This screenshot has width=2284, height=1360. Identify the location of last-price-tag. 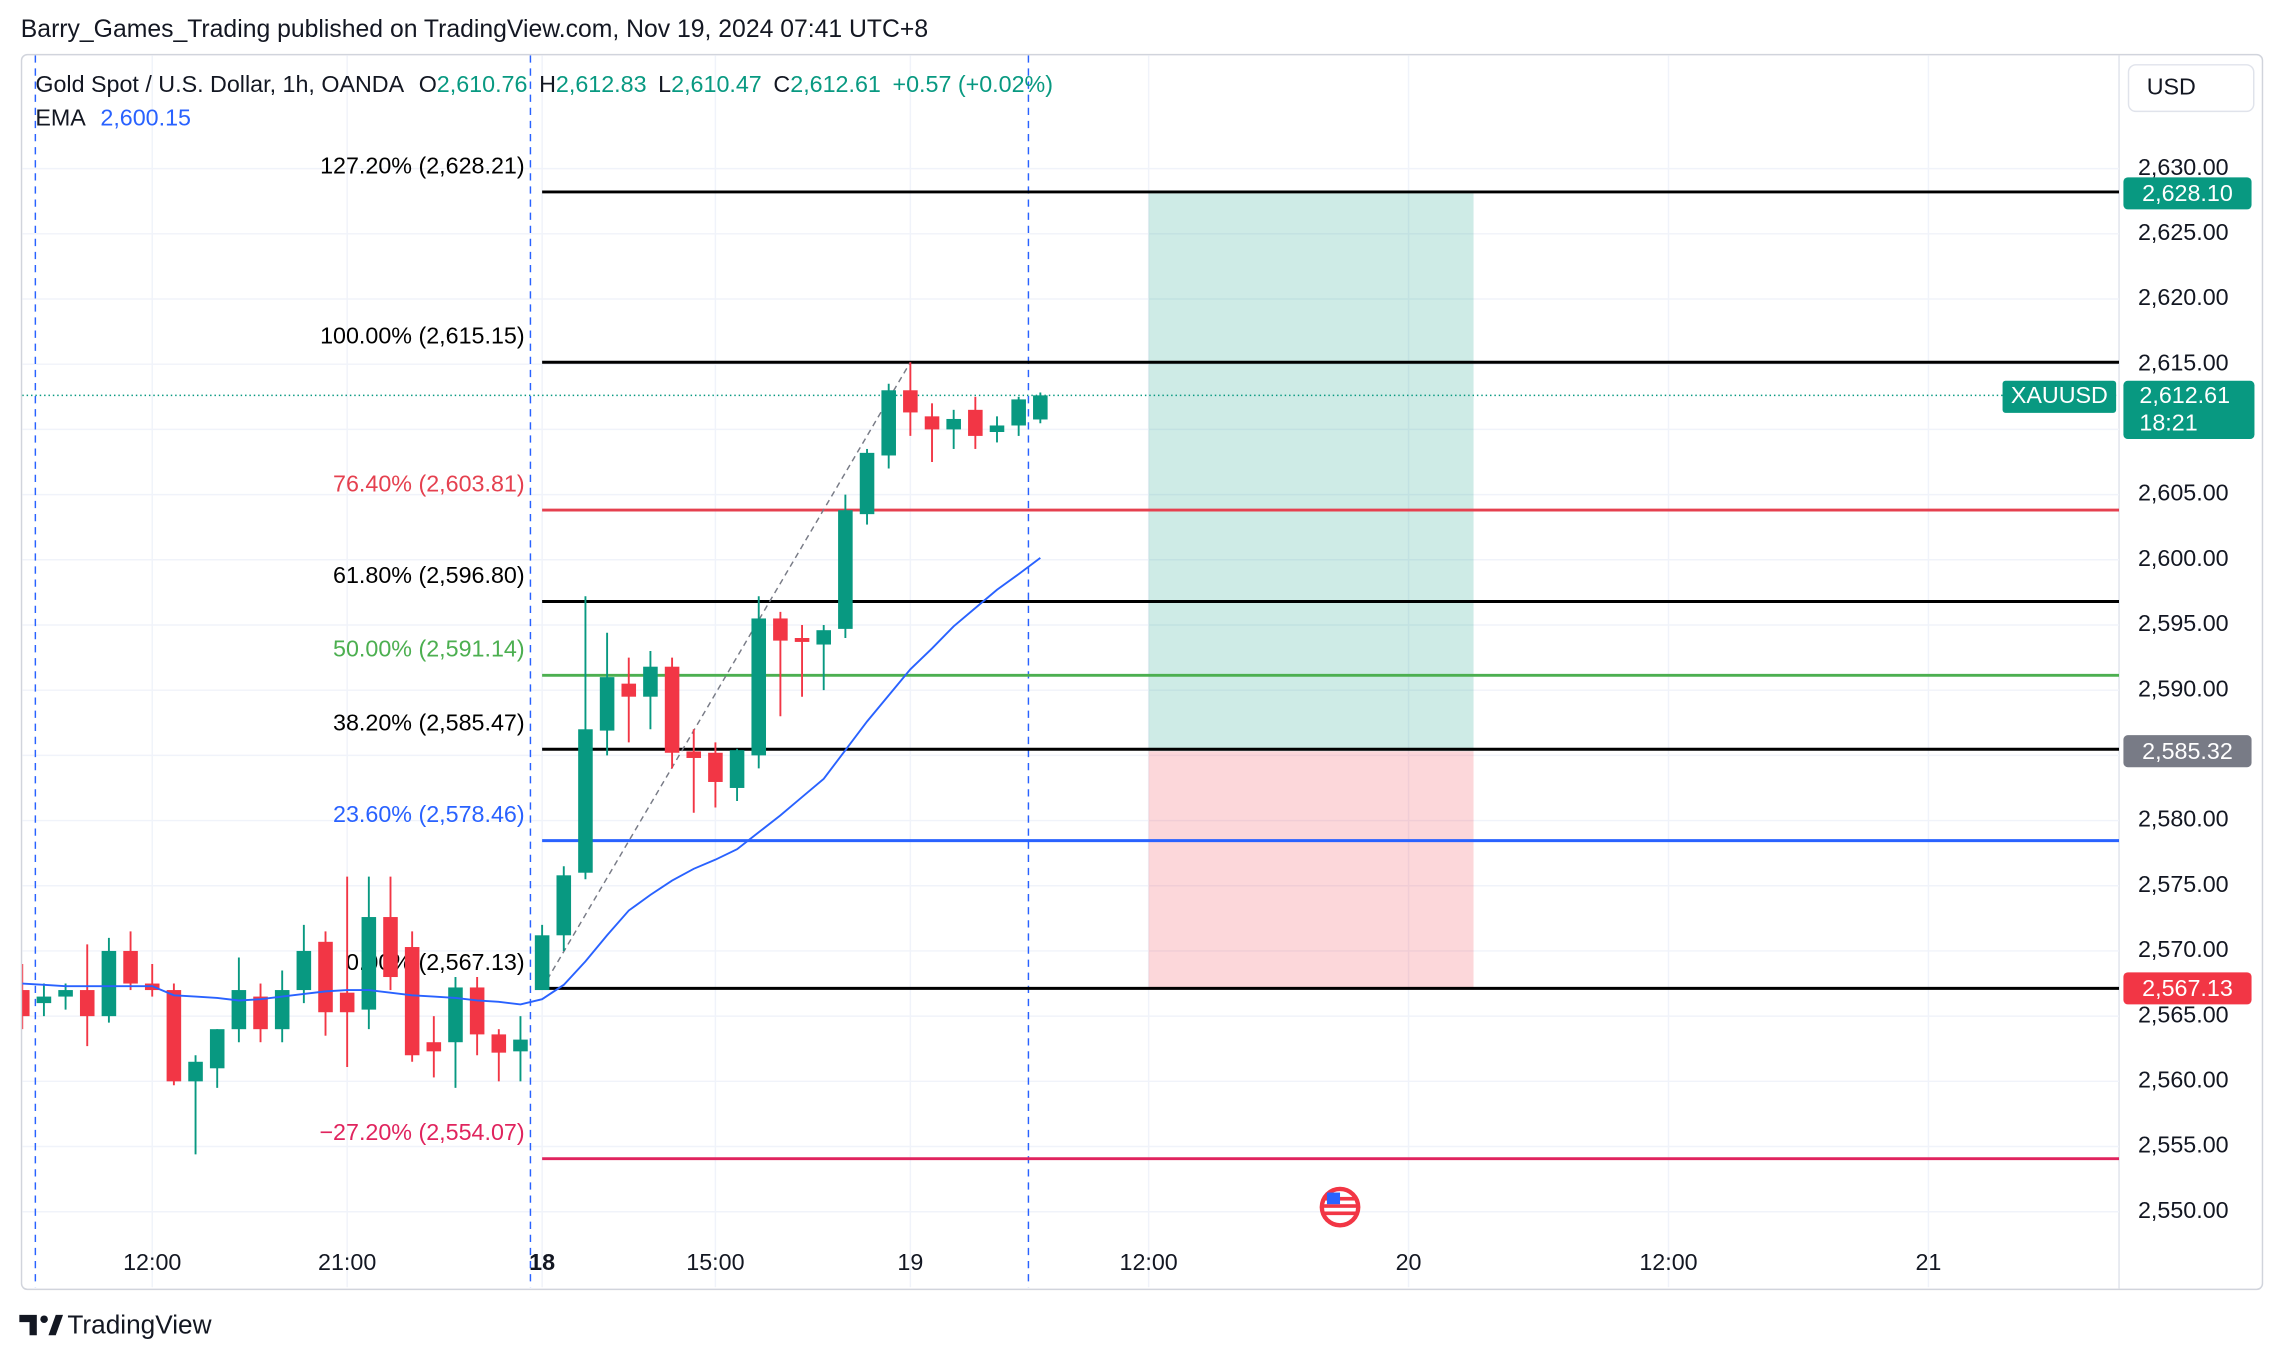
(2189, 410).